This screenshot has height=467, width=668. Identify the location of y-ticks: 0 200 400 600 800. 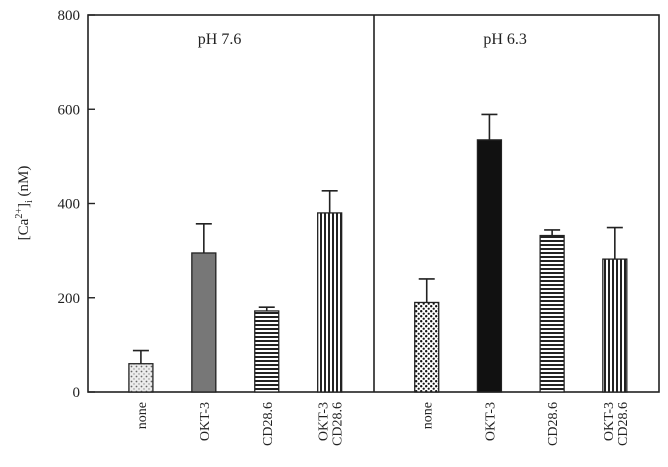
(76, 204).